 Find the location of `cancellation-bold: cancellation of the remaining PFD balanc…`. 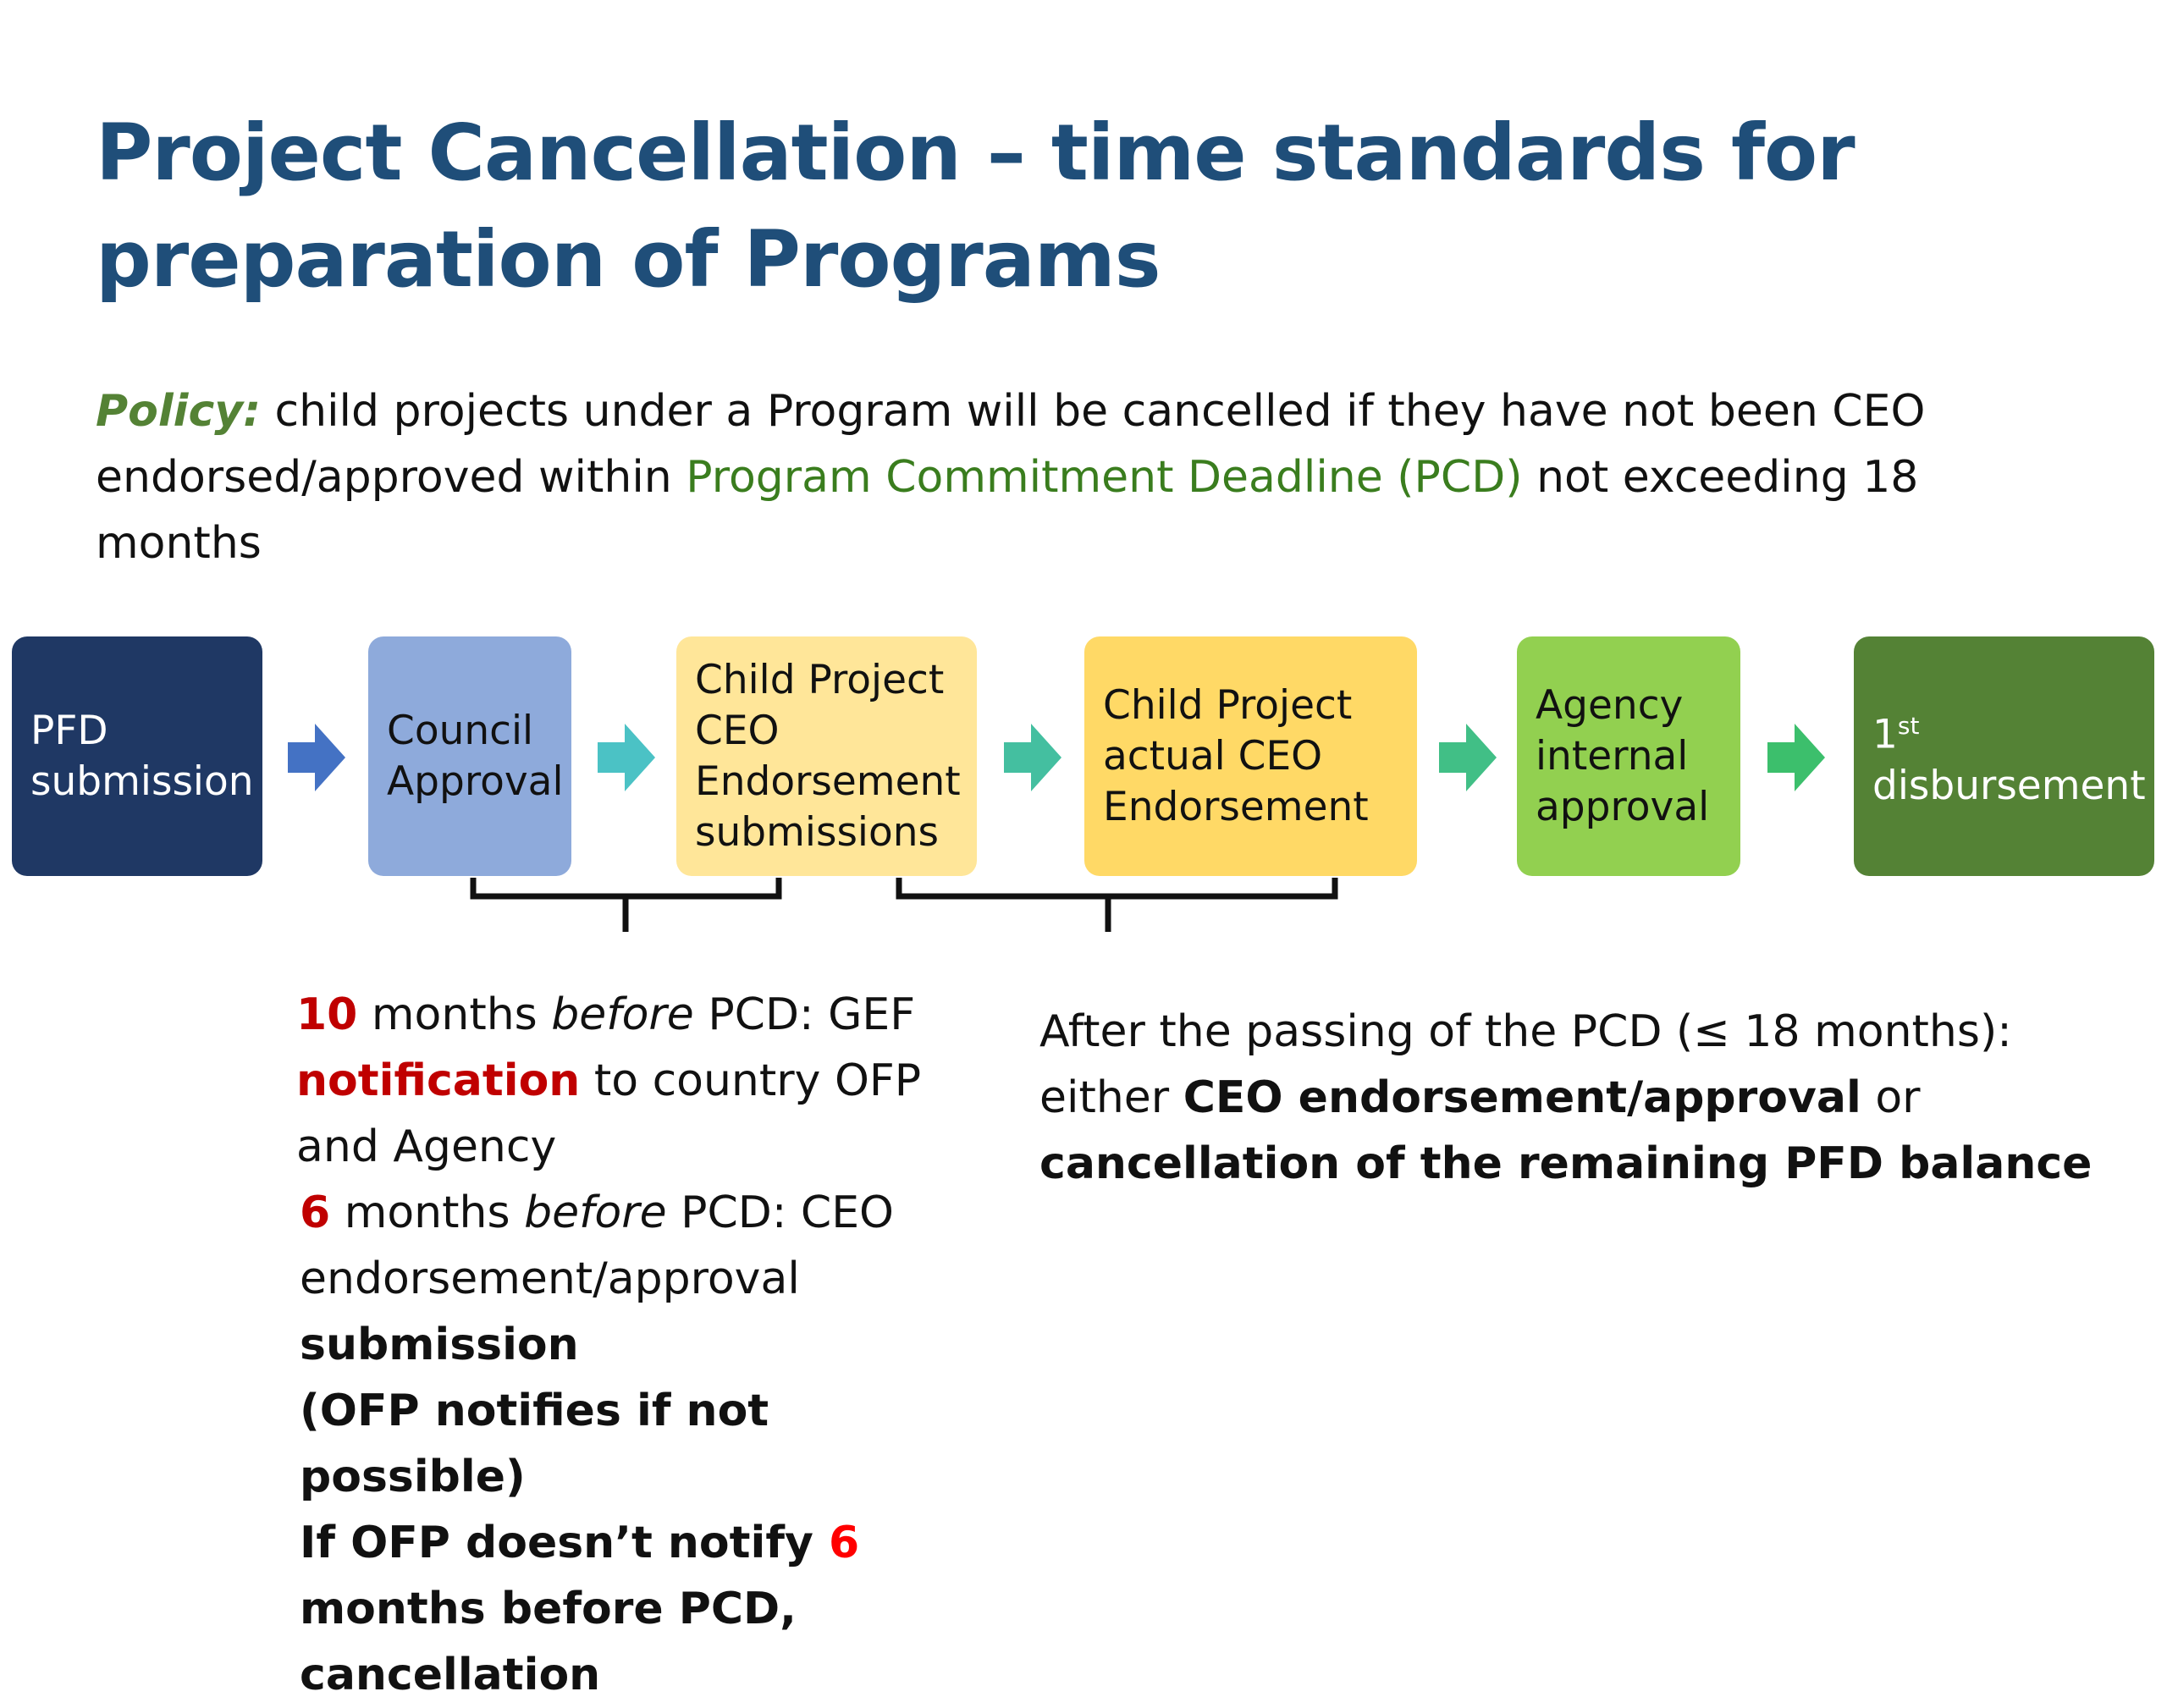

cancellation-bold: cancellation of the remaining PFD balanc… is located at coordinates (1566, 1163).